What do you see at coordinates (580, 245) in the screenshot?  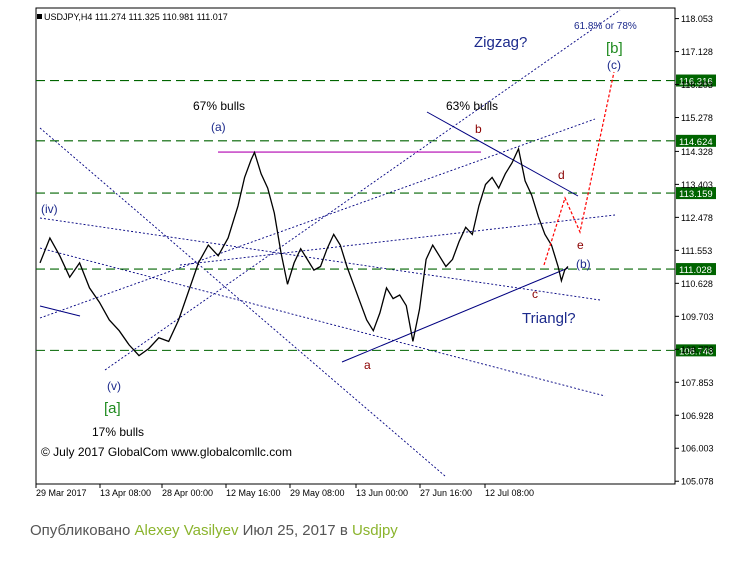 I see `annotation-9: e` at bounding box center [580, 245].